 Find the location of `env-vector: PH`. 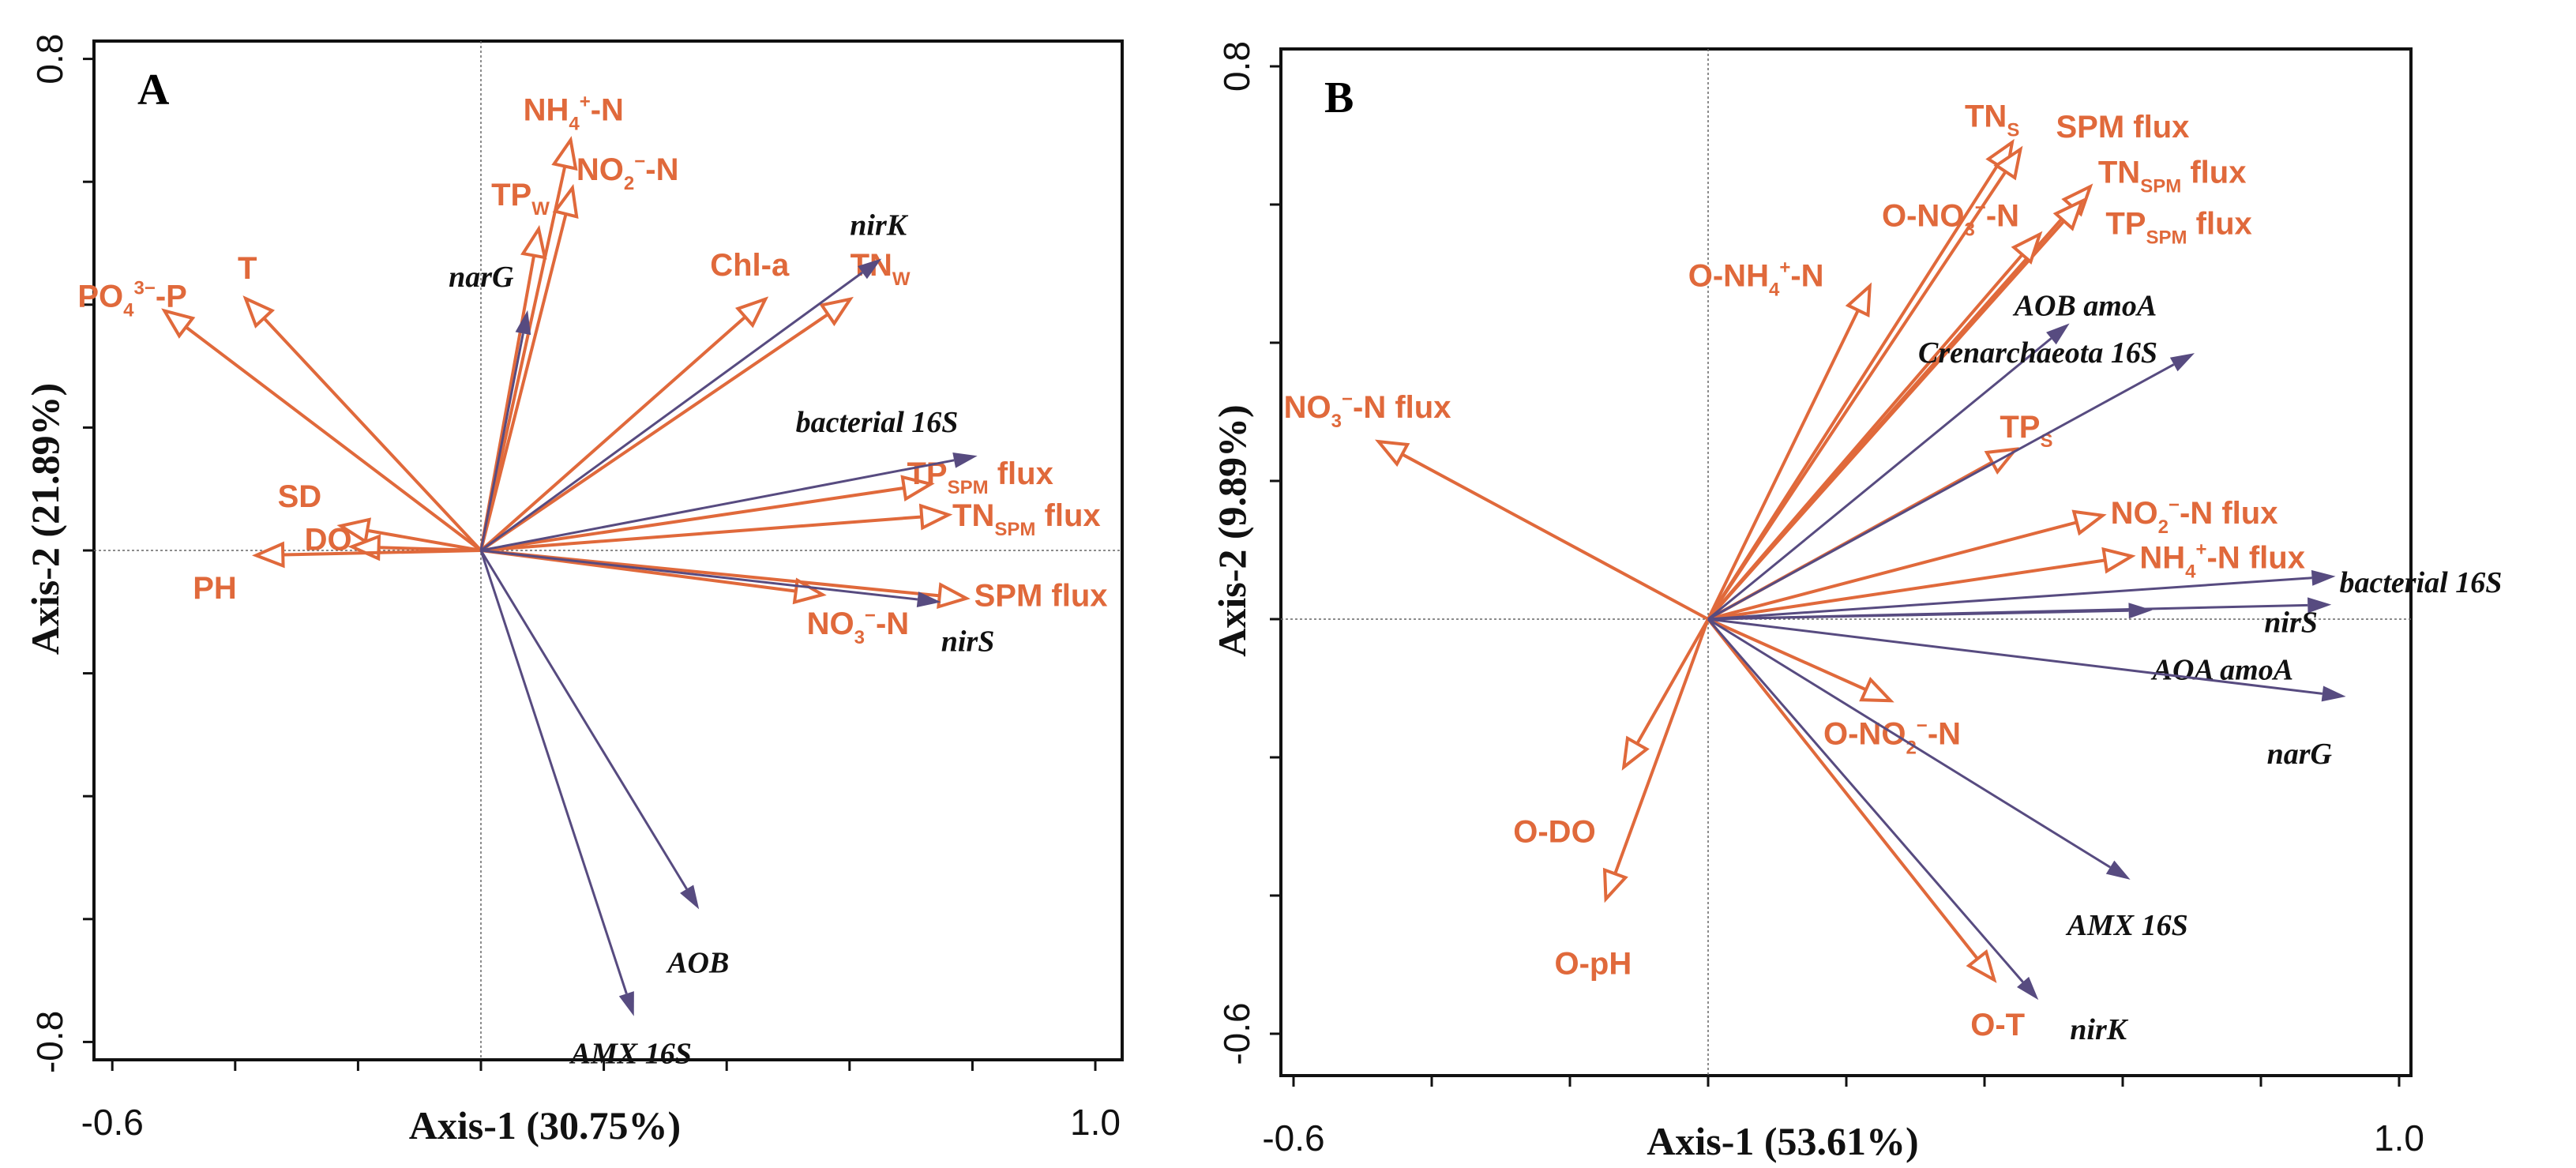

env-vector: PH is located at coordinates (337, 573).